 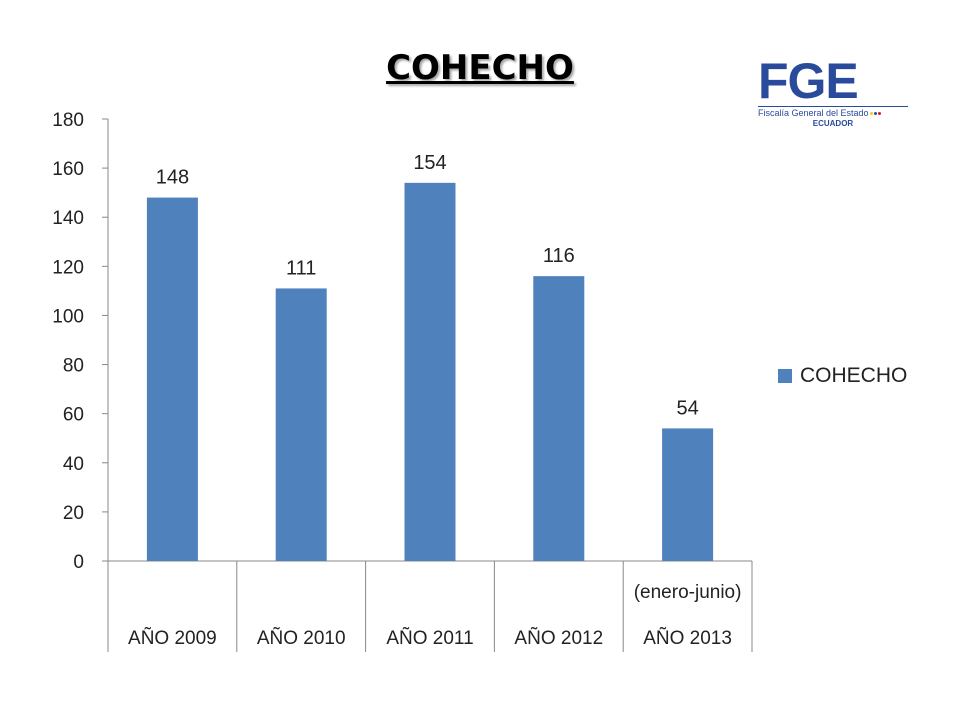 I want to click on y-tick-label: 20, so click(x=73, y=513).